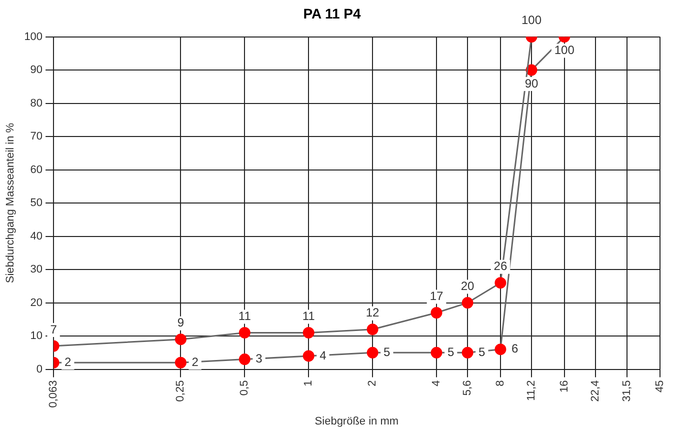  What do you see at coordinates (39, 369) in the screenshot?
I see `y-tick-label: 0` at bounding box center [39, 369].